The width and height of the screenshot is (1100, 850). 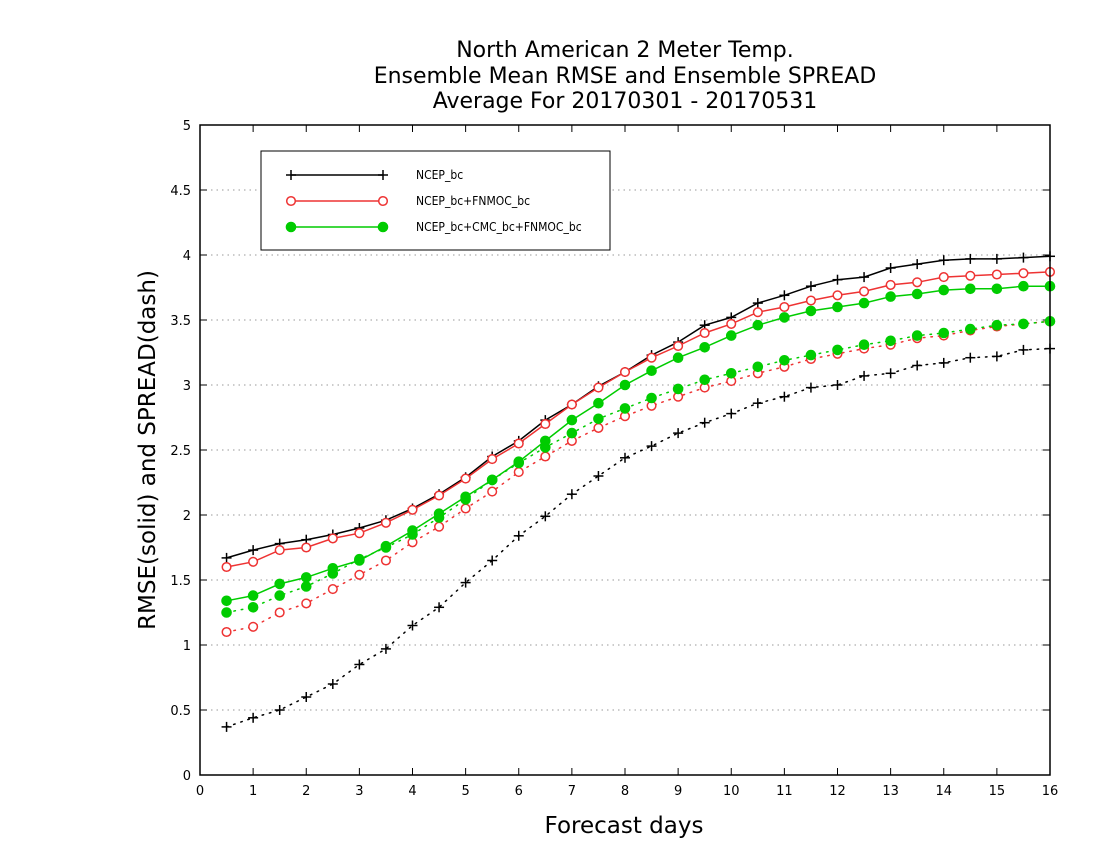 I want to click on x-tick-label: 16, so click(x=1050, y=791).